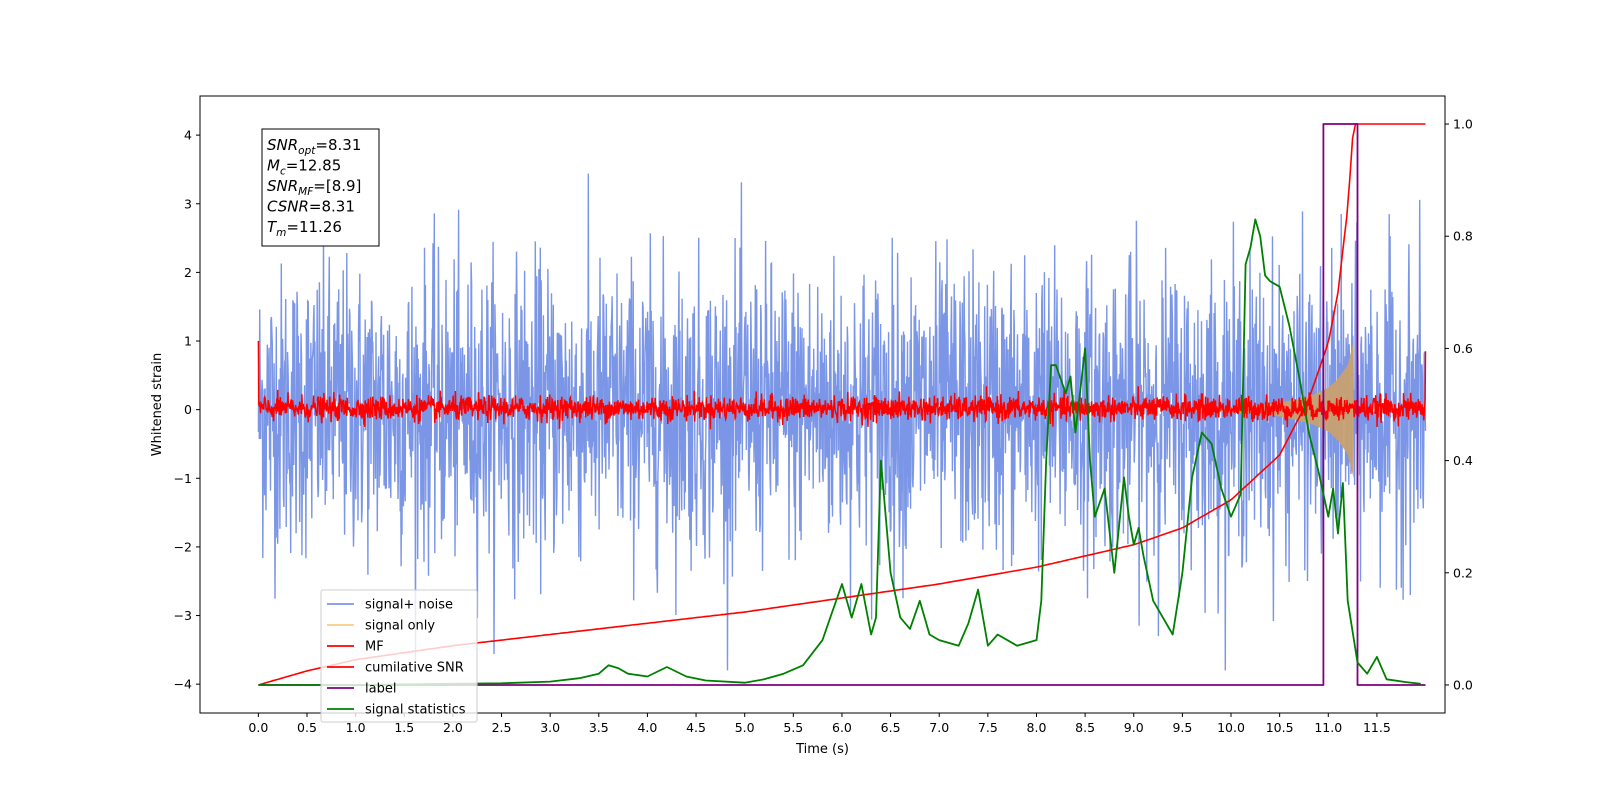 The image size is (1600, 800). Describe the element at coordinates (1463, 124) in the screenshot. I see `y-right-tick-label: 1.0` at that location.